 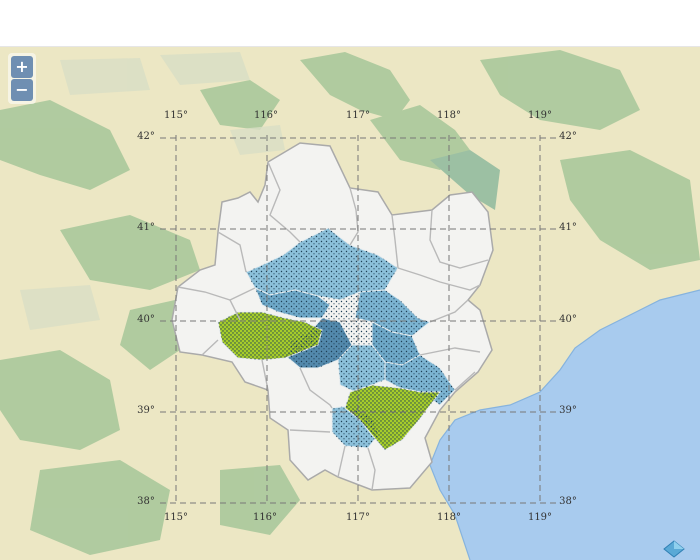 What do you see at coordinates (568, 501) in the screenshot?
I see `lat-label-right: 38°` at bounding box center [568, 501].